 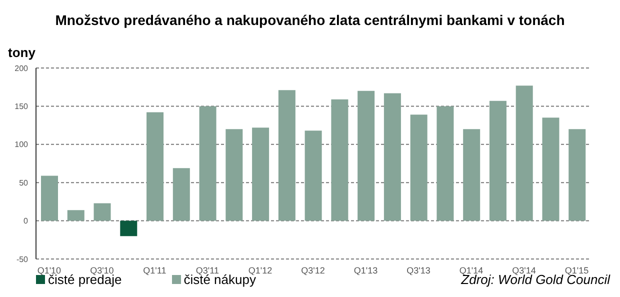 I want to click on x-tick-label: Q3'13, so click(x=418, y=270).